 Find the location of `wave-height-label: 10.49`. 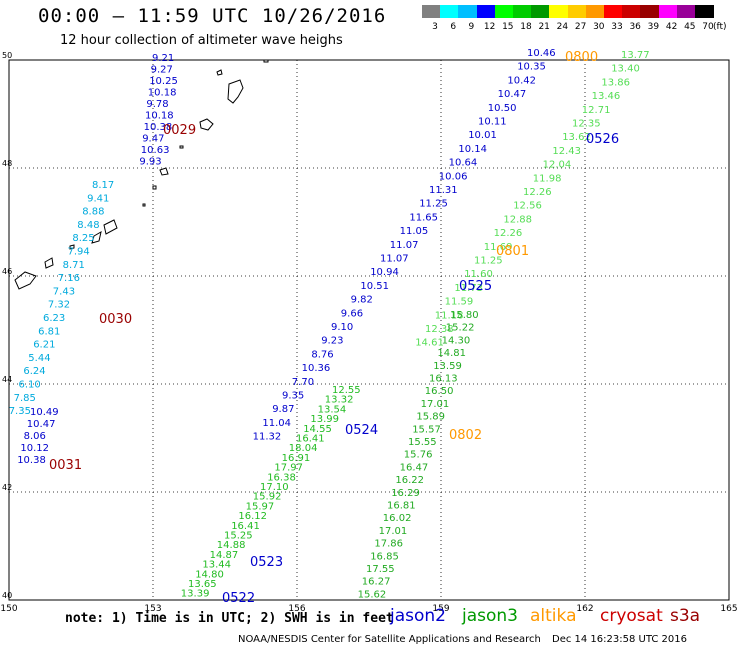

wave-height-label: 10.49 is located at coordinates (44, 412).